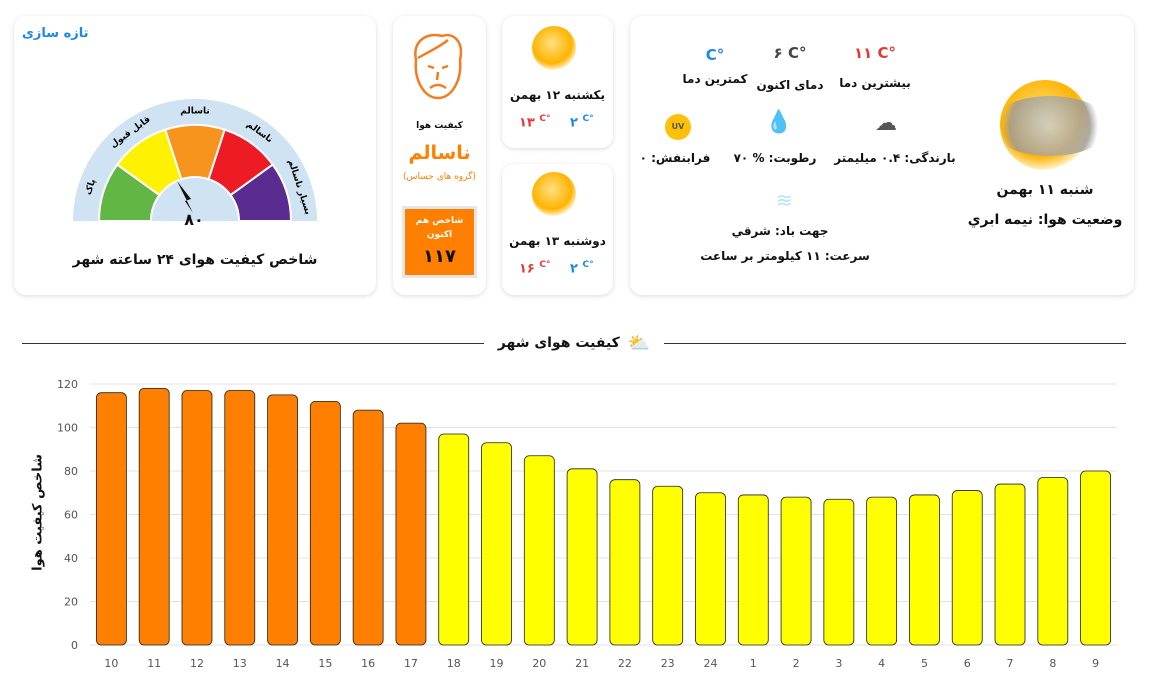  What do you see at coordinates (1050, 126) in the screenshot?
I see `cloud-shape` at bounding box center [1050, 126].